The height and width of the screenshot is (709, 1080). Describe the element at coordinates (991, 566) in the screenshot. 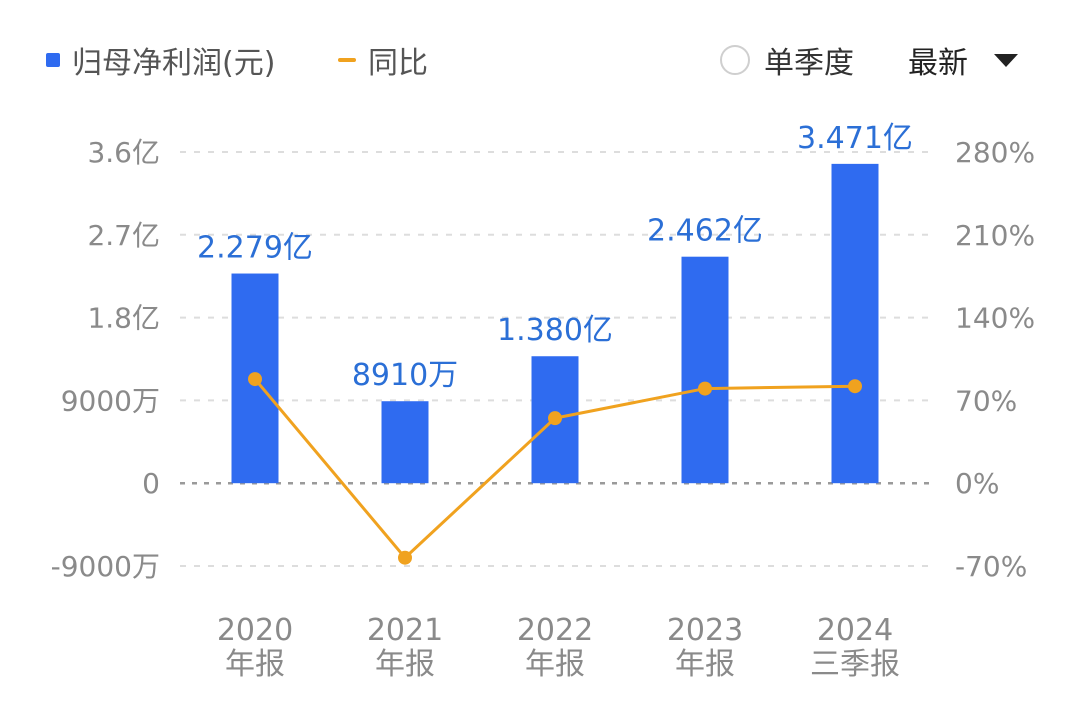

I see `right-tick-label: -70%` at that location.